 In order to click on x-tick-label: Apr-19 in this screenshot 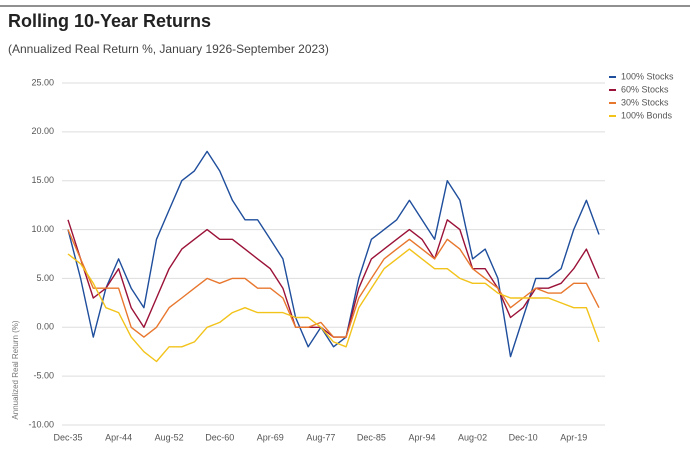, I will do `click(573, 437)`.